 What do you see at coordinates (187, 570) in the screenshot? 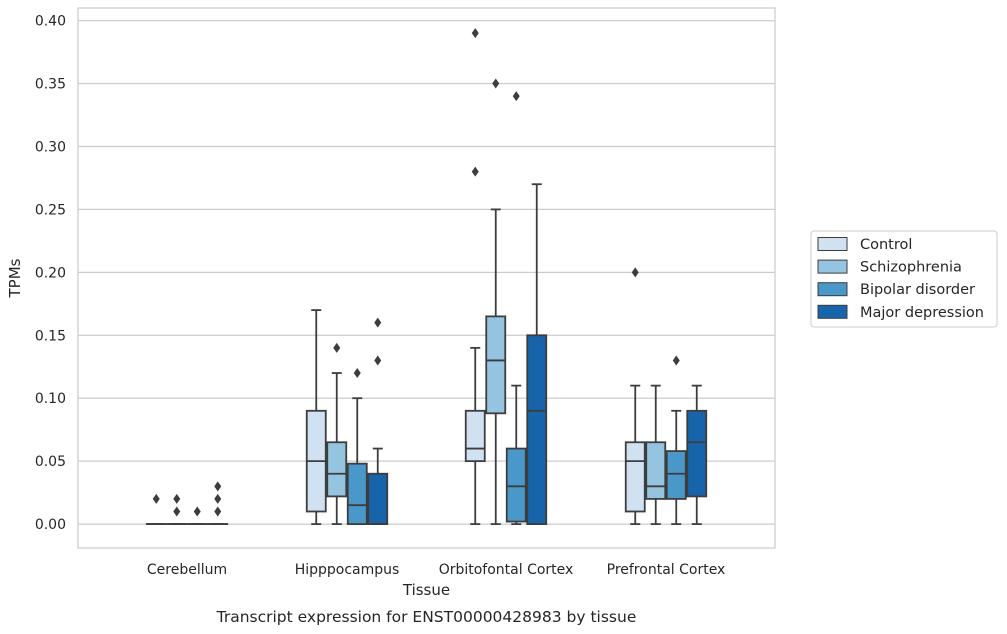
I see `x-tick-label: Cerebellum` at bounding box center [187, 570].